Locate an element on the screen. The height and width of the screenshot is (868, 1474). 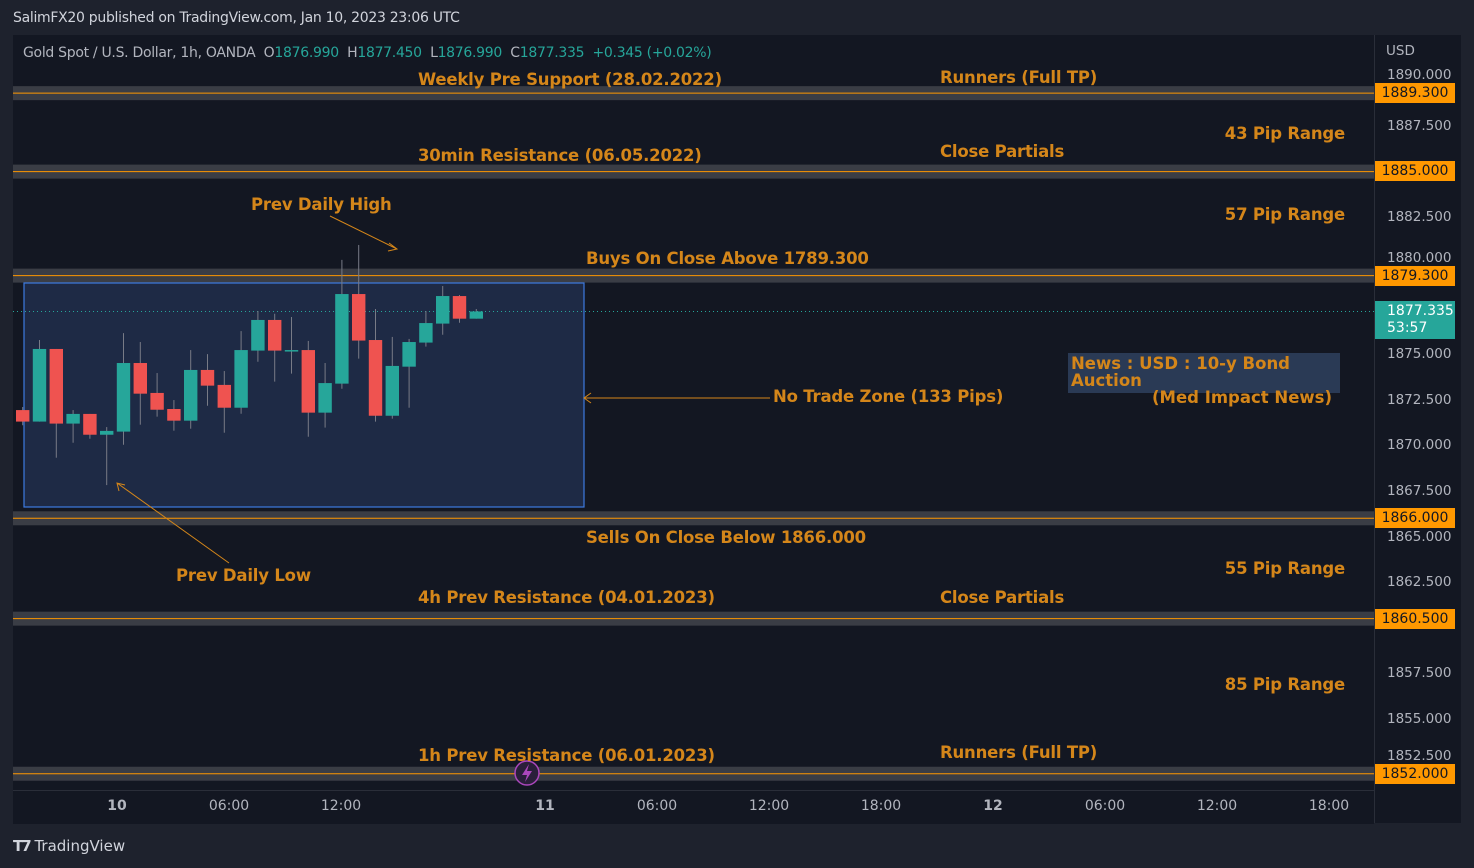
logo-text: TradingView is located at coordinates (80, 846).